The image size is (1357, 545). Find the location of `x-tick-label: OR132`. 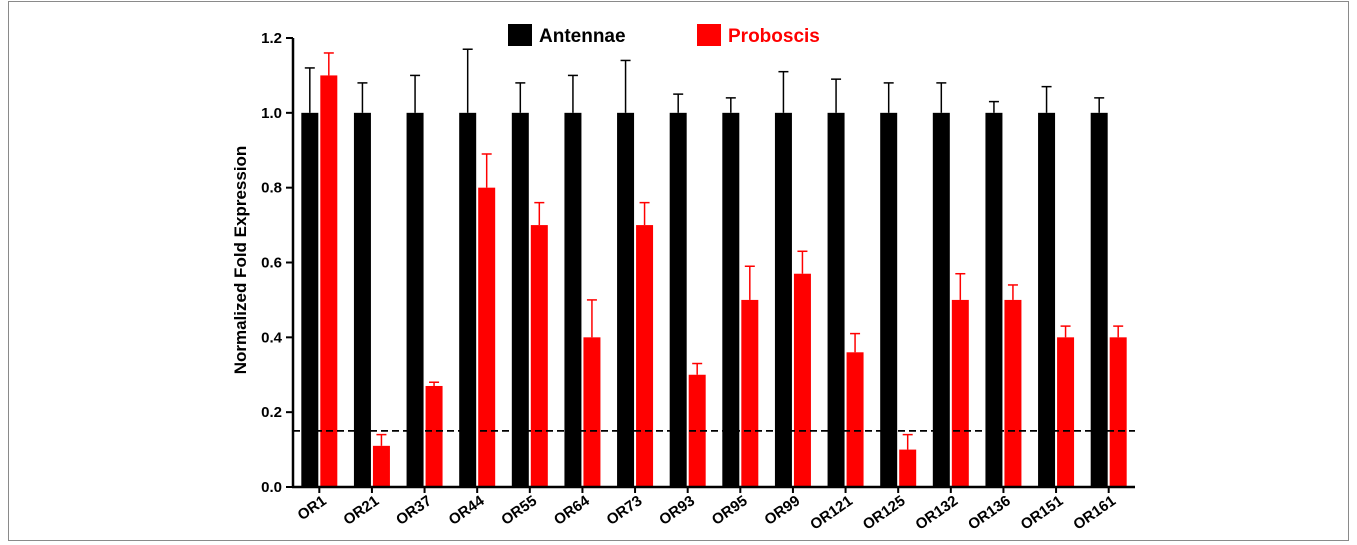

x-tick-label: OR132 is located at coordinates (936, 512).